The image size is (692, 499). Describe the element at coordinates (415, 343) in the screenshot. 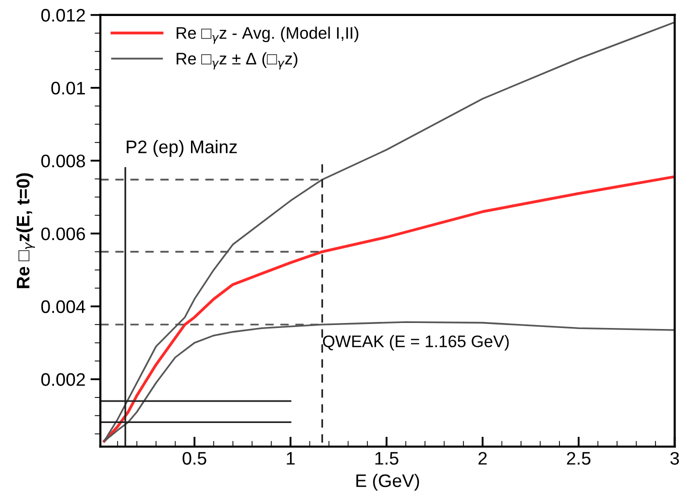

I see `annotation: QWEAK (E = 1.165 GeV)` at that location.